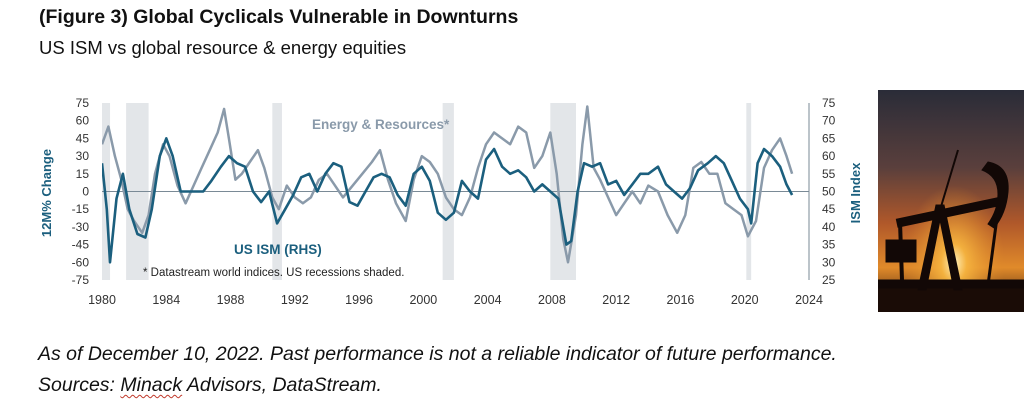 This screenshot has width=1024, height=416. I want to click on right-tick-label: 75, so click(829, 103).